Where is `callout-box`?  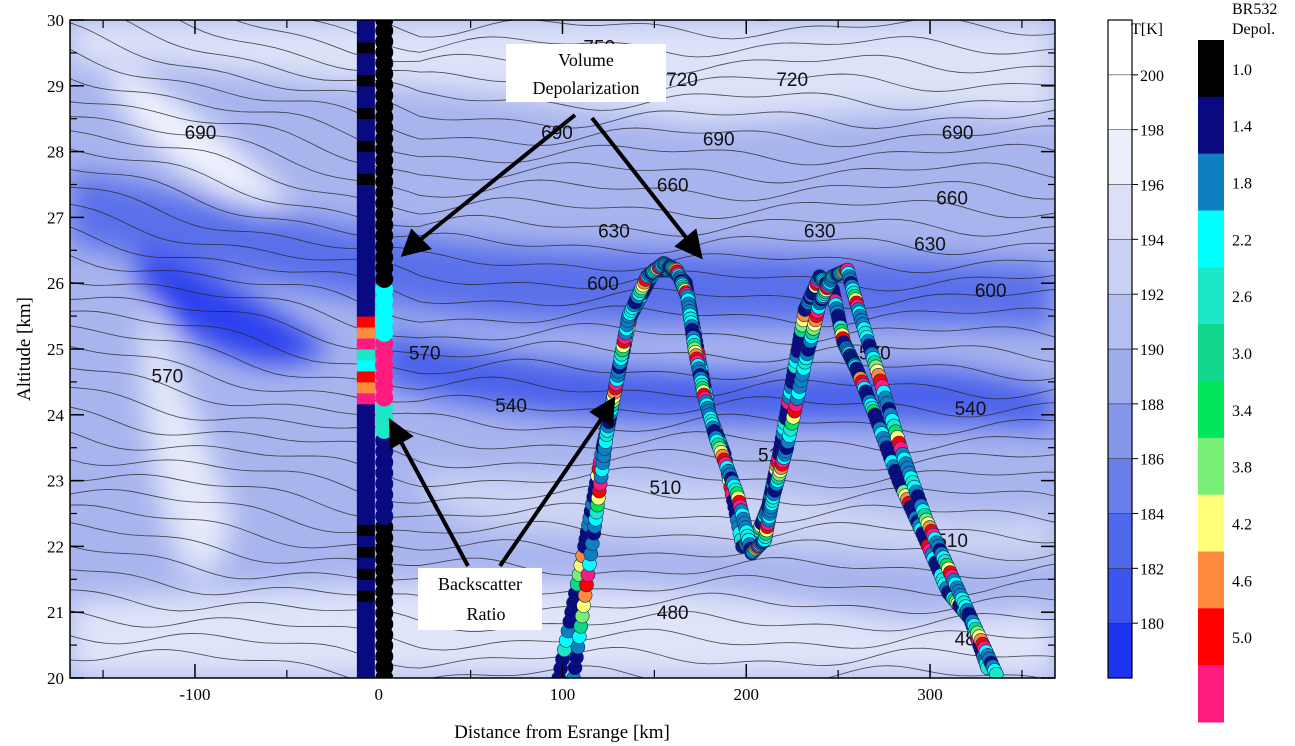
callout-box is located at coordinates (480, 599).